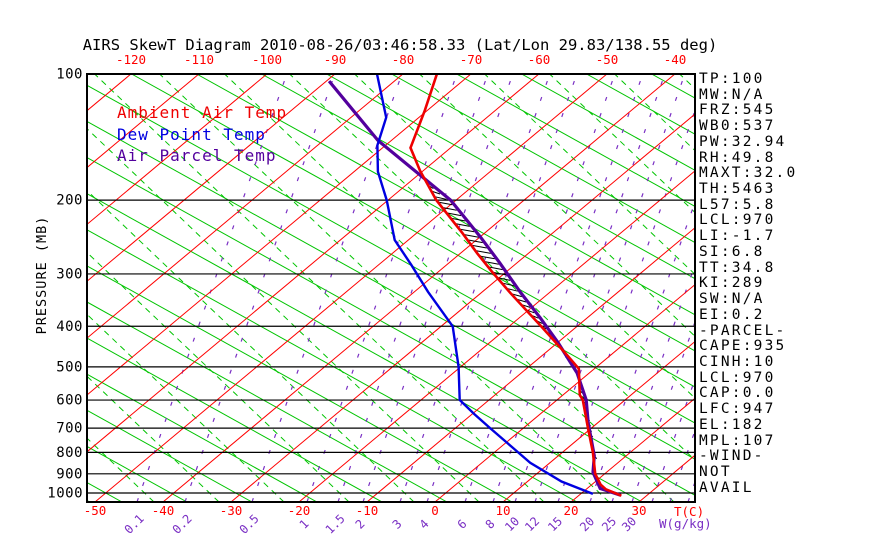 This screenshot has height=560, width=870. I want to click on pressure-axis-title: PRESSURE (MB), so click(42, 275).